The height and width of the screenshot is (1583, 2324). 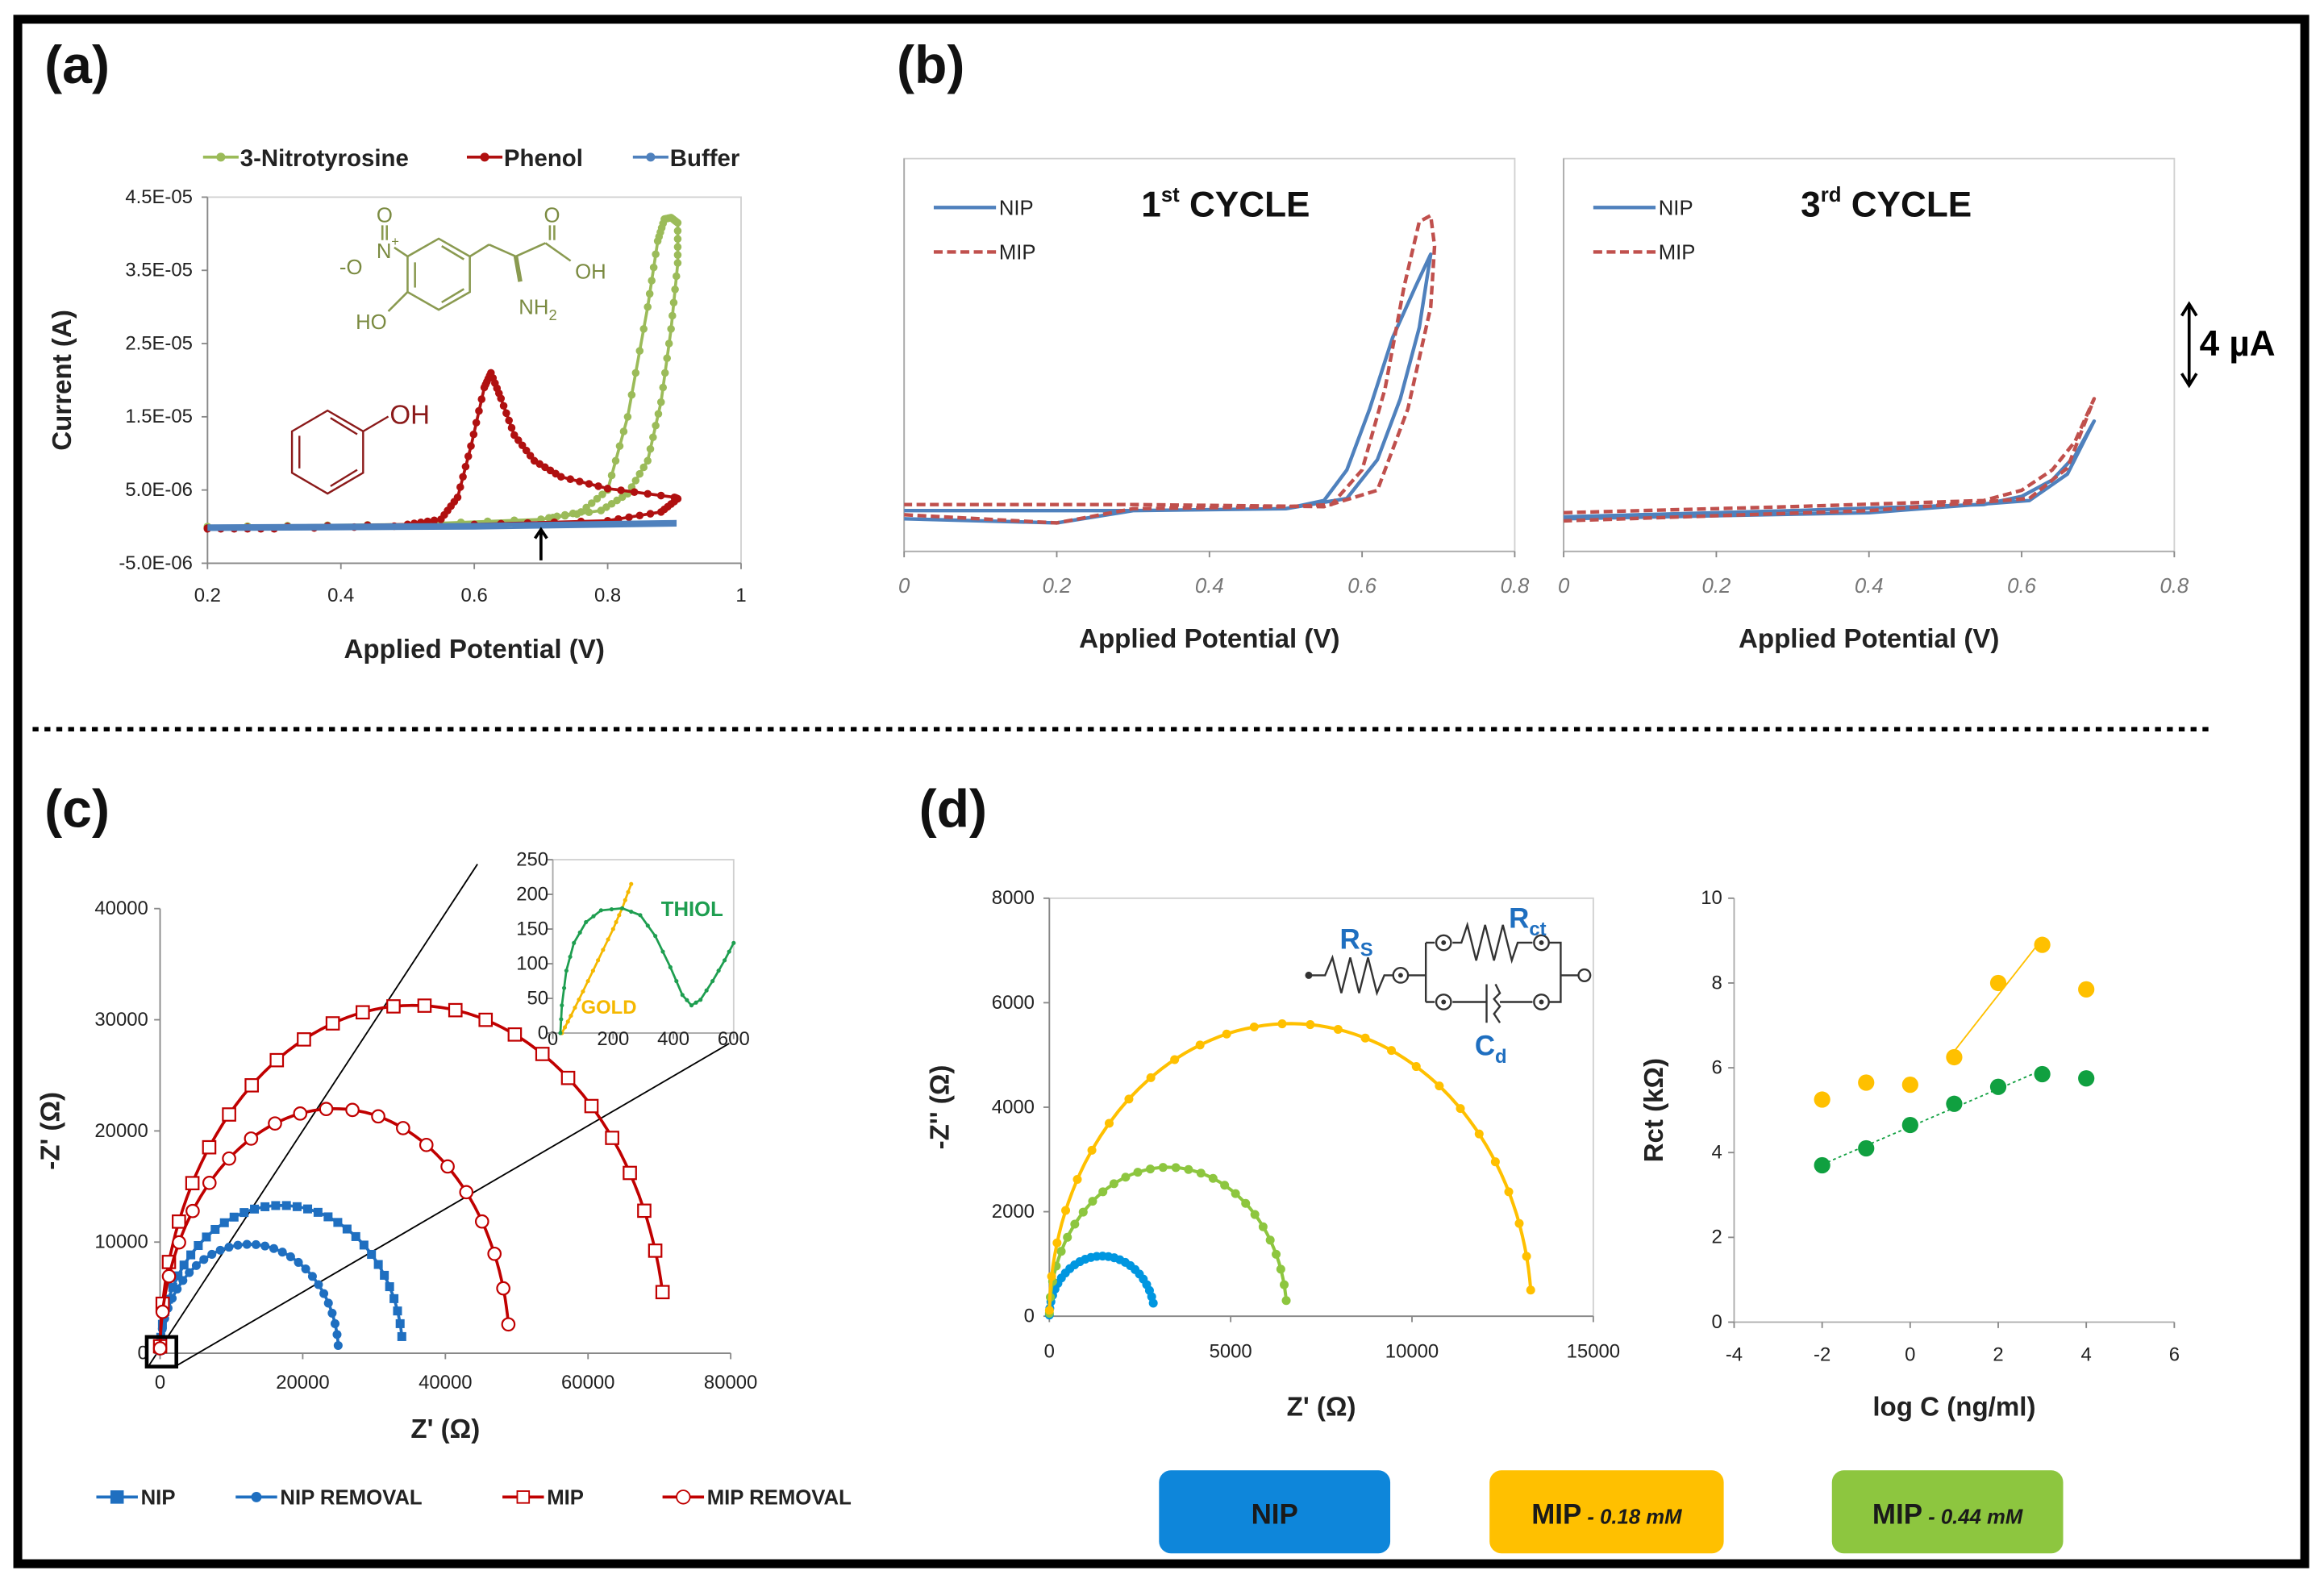 What do you see at coordinates (692, 909) in the screenshot?
I see `inset-label-thiol: THIOL` at bounding box center [692, 909].